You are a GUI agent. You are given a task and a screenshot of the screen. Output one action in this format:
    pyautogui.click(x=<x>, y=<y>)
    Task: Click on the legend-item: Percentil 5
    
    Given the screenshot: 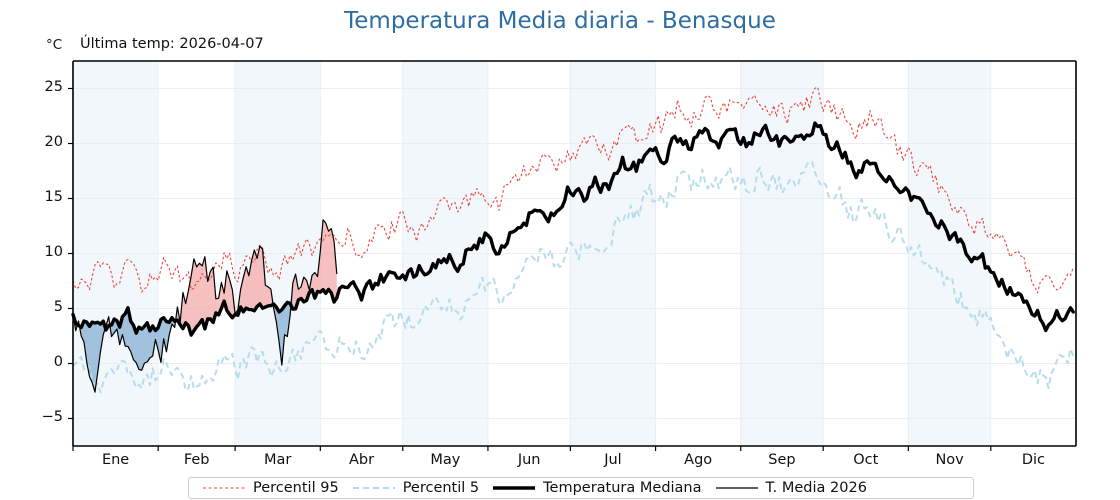 What is the action you would take?
    pyautogui.click(x=409, y=488)
    